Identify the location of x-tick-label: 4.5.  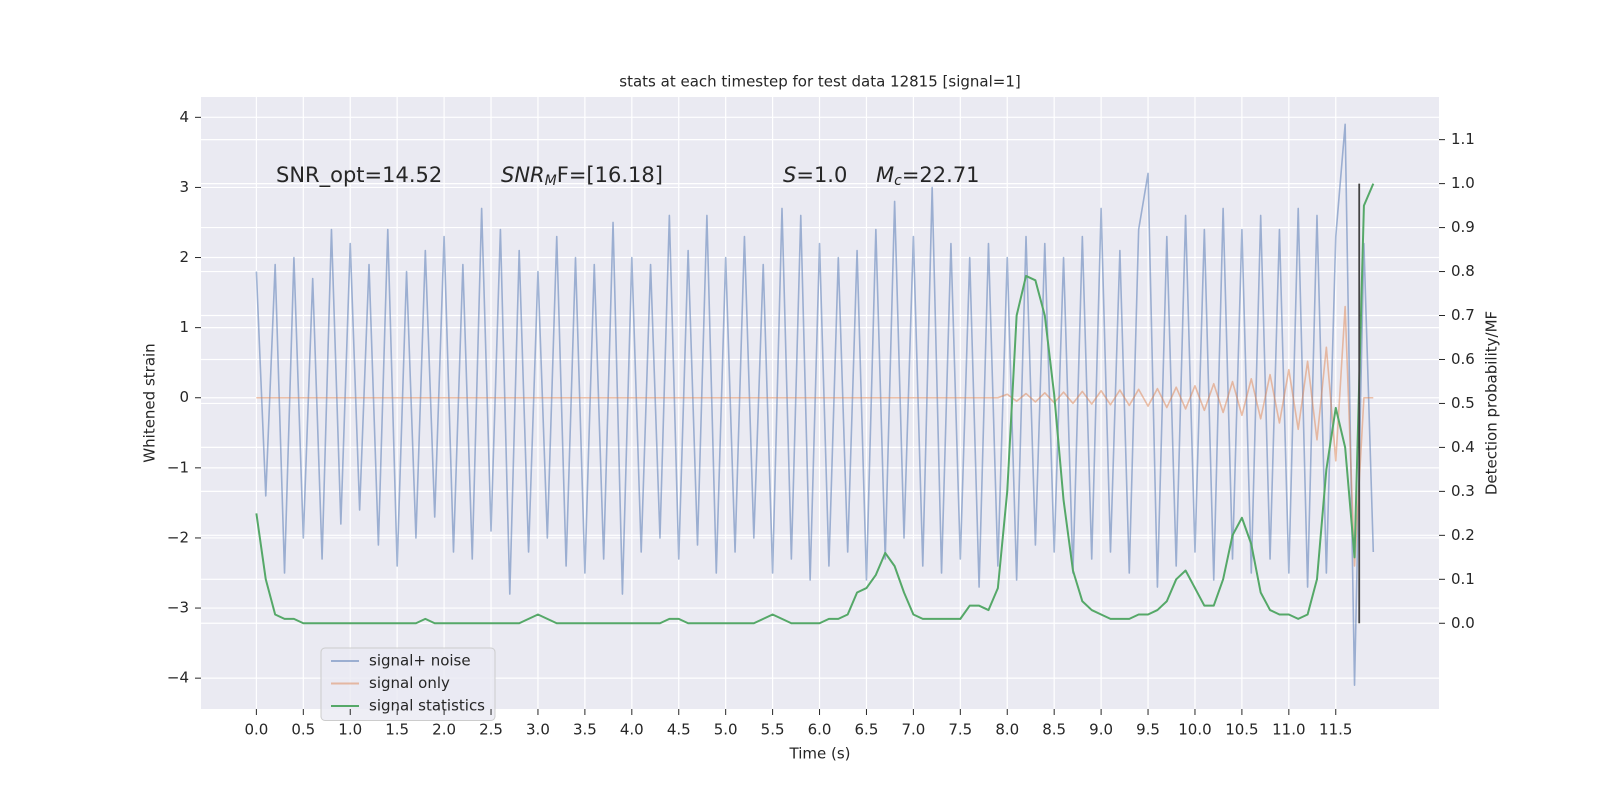
(679, 730).